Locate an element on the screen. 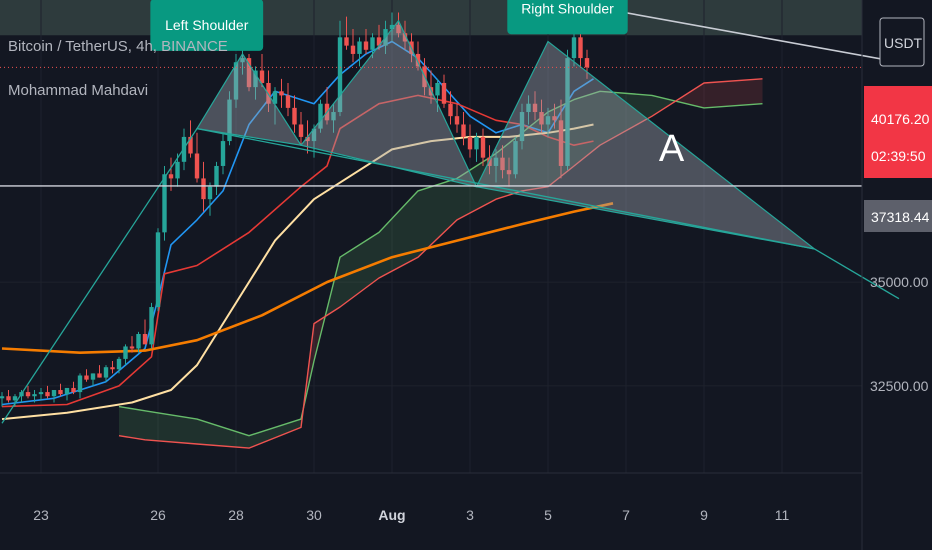  last-price-tag is located at coordinates (898, 132).